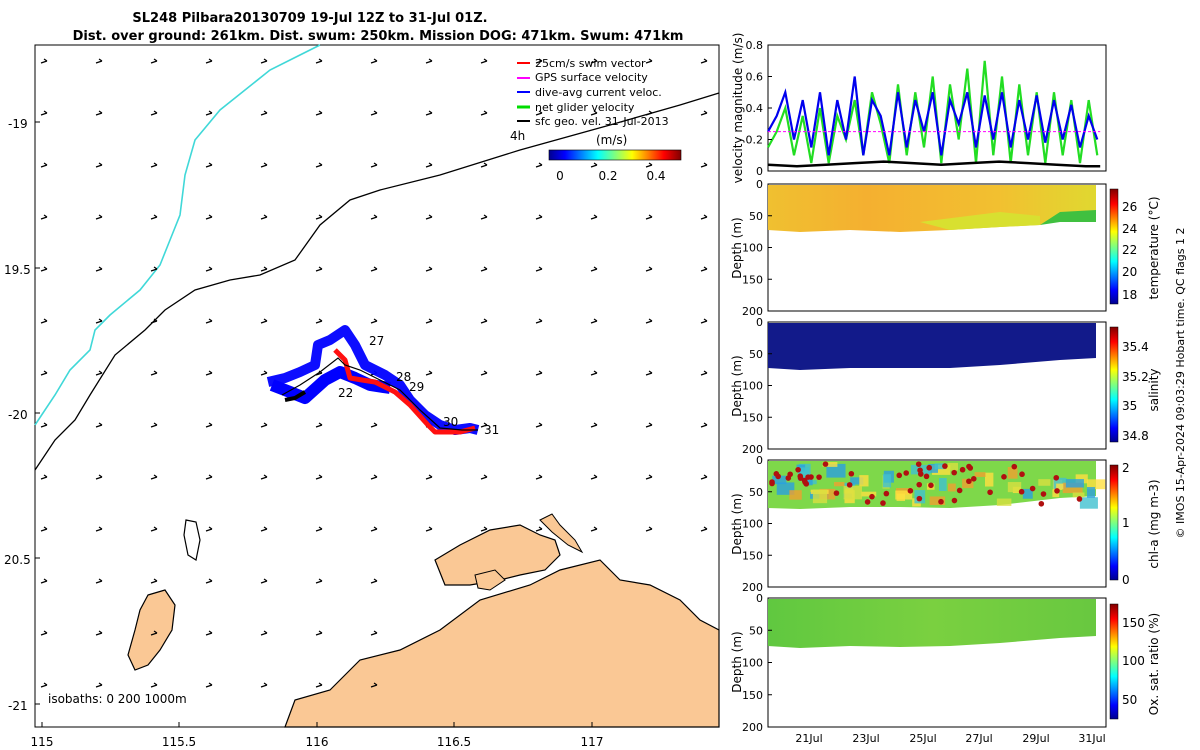 The image size is (1200, 750). I want to click on chla-colorbar, so click(1114, 522).